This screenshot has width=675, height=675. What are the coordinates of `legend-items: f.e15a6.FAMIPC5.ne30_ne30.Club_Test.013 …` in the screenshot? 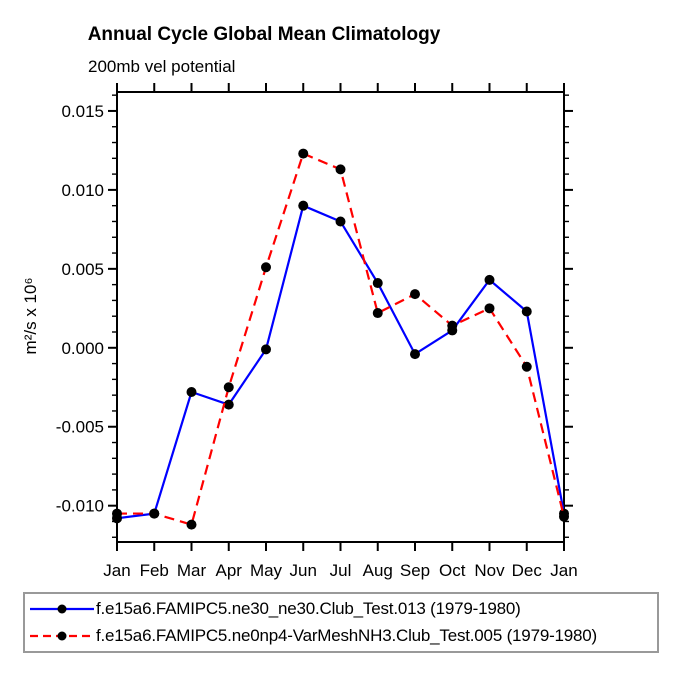 It's located at (343, 623).